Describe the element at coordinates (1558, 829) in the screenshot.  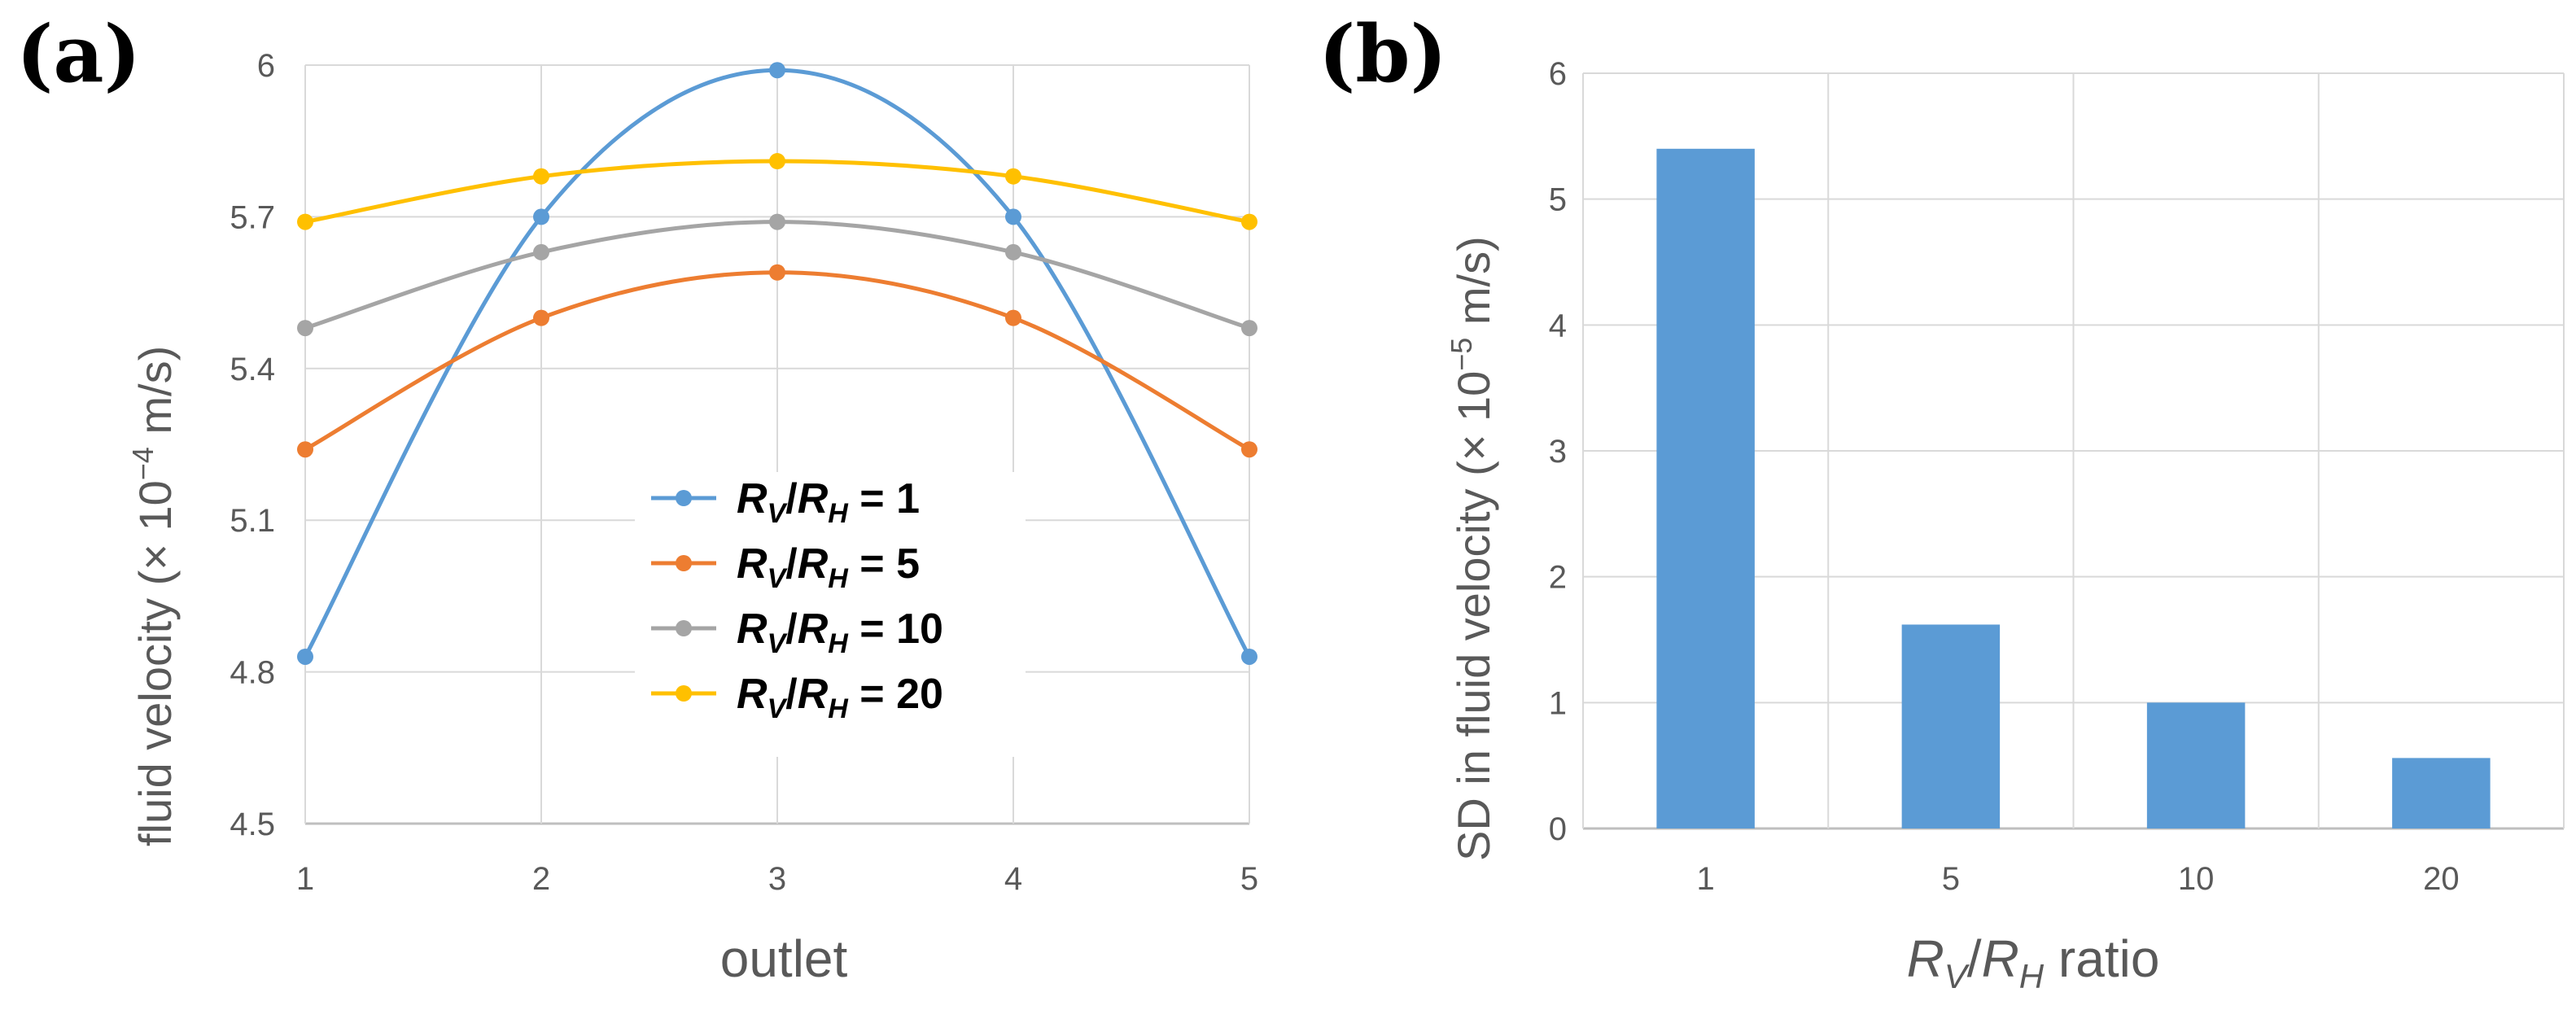
I see `y-tick-label: 0` at that location.